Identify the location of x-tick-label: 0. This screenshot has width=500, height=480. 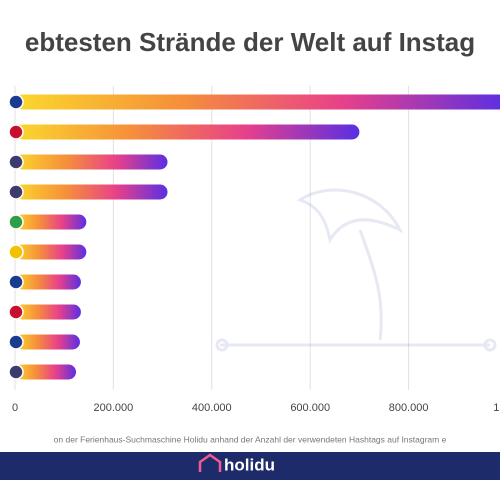
(15, 408).